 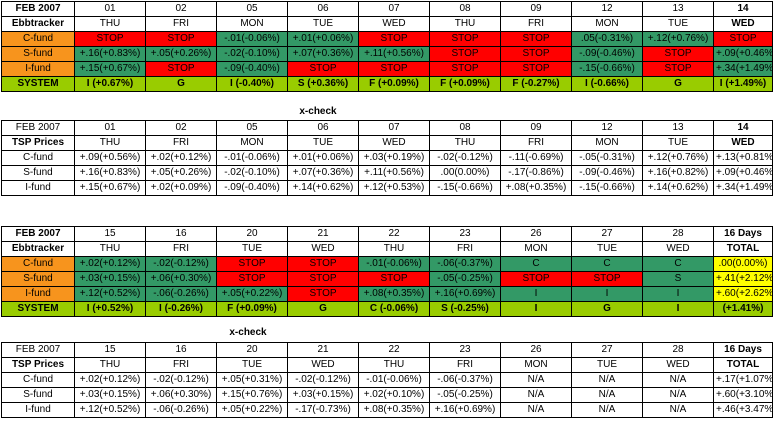 What do you see at coordinates (252, 158) in the screenshot?
I see `price-cell: -.01(-0.06%)` at bounding box center [252, 158].